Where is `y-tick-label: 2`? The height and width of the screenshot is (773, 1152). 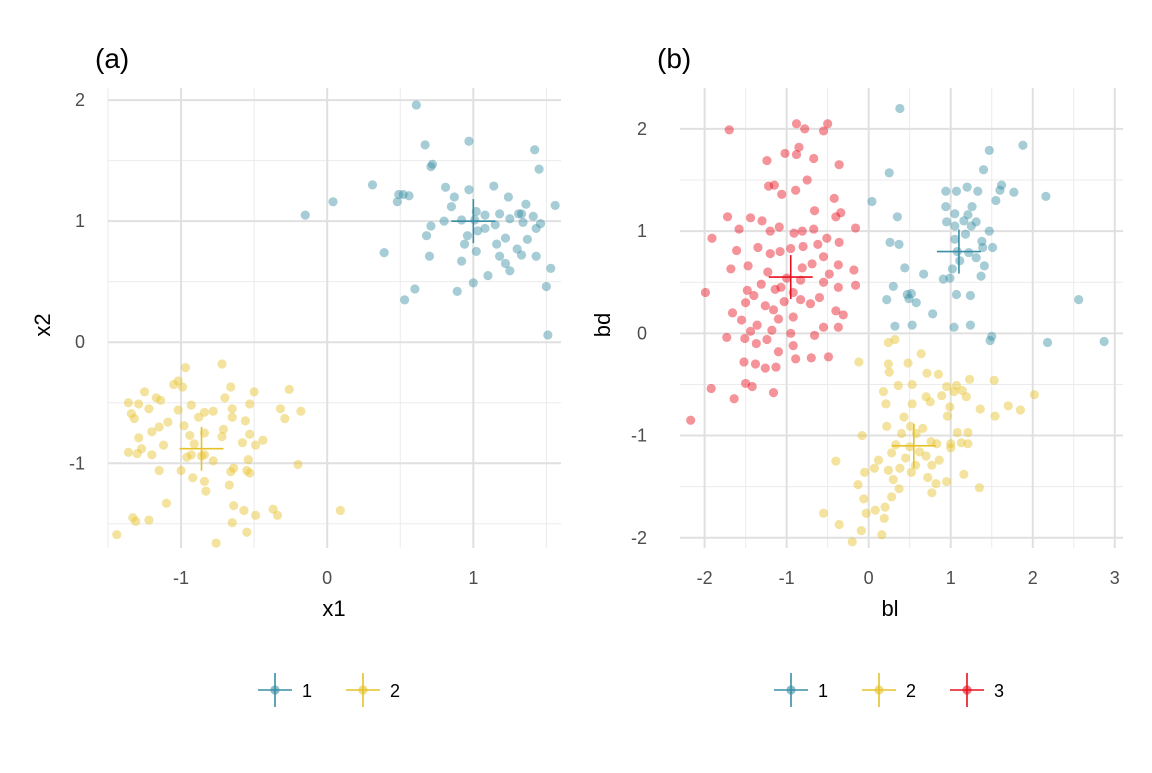
y-tick-label: 2 is located at coordinates (80, 100).